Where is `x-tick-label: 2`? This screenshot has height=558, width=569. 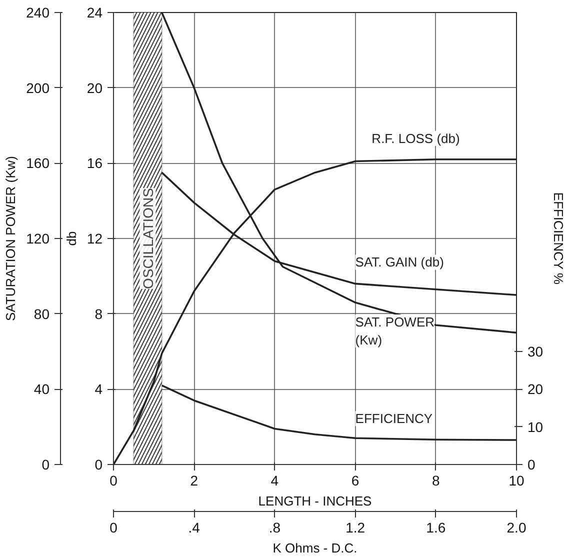 x-tick-label: 2 is located at coordinates (194, 480).